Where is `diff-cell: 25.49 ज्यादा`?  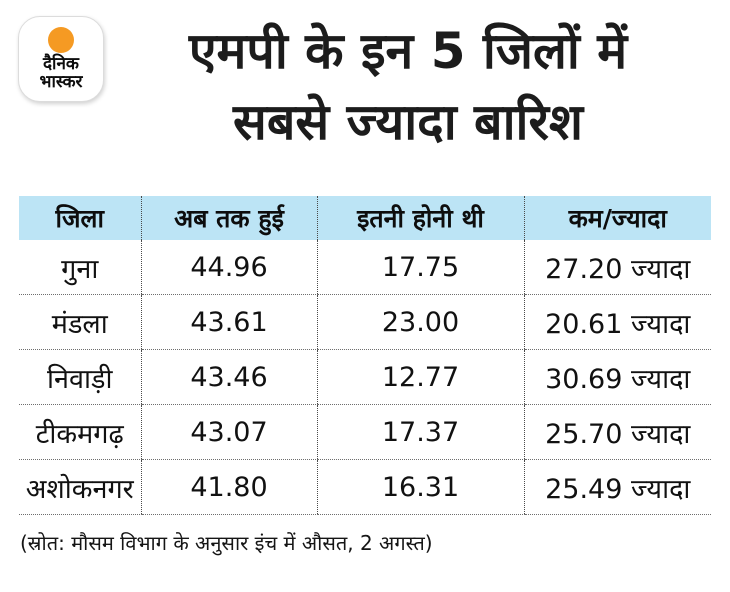 diff-cell: 25.49 ज्यादा is located at coordinates (617, 487).